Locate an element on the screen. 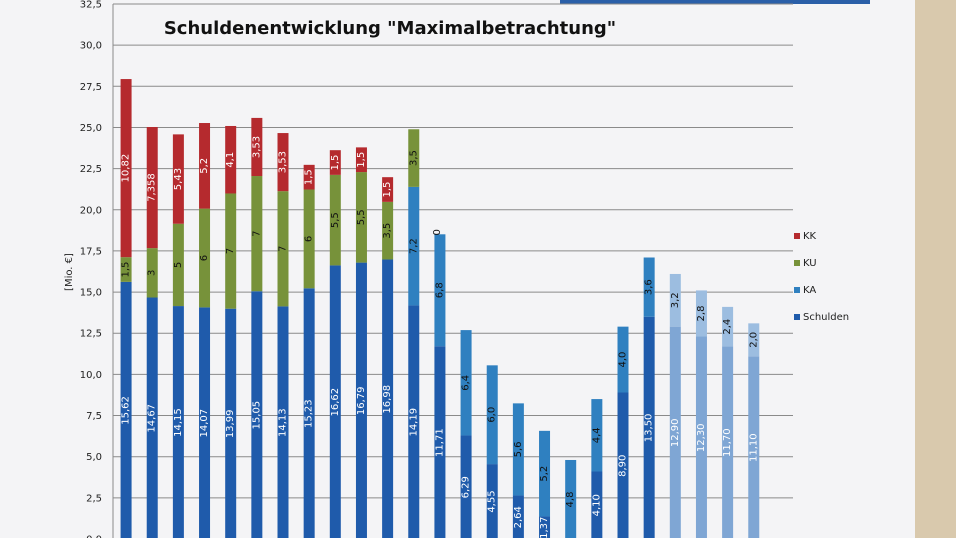 This screenshot has width=956, height=538. data-label: 4,0 is located at coordinates (623, 360).